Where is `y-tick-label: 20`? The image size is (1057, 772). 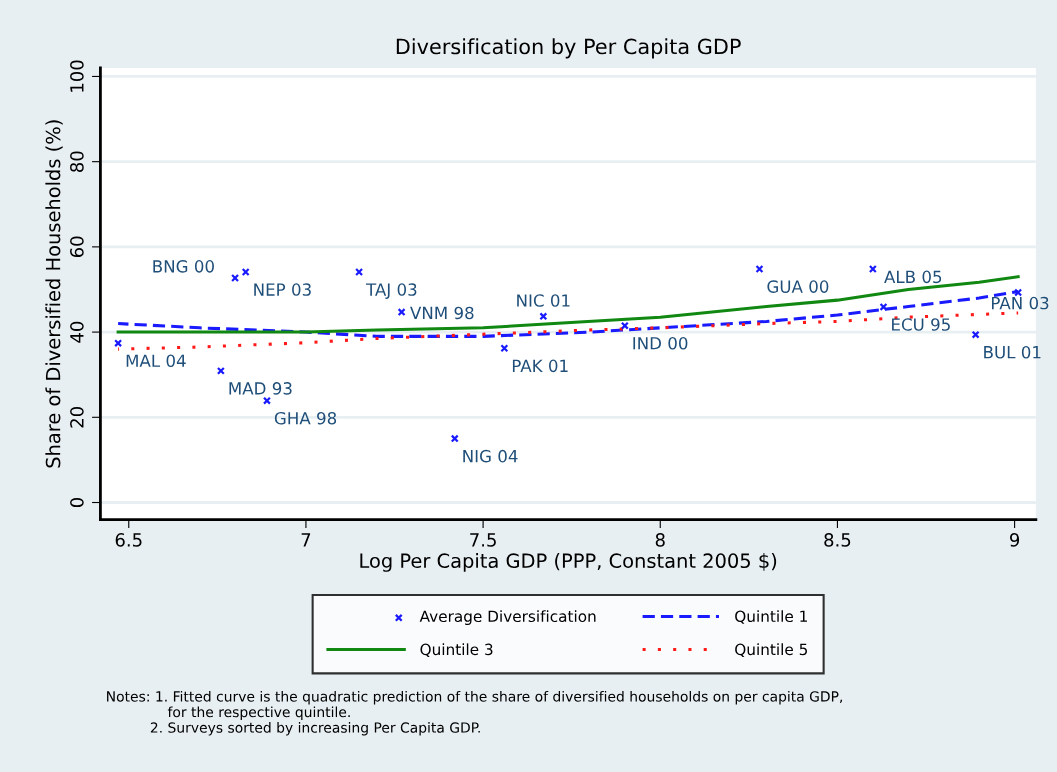
y-tick-label: 20 is located at coordinates (77, 417).